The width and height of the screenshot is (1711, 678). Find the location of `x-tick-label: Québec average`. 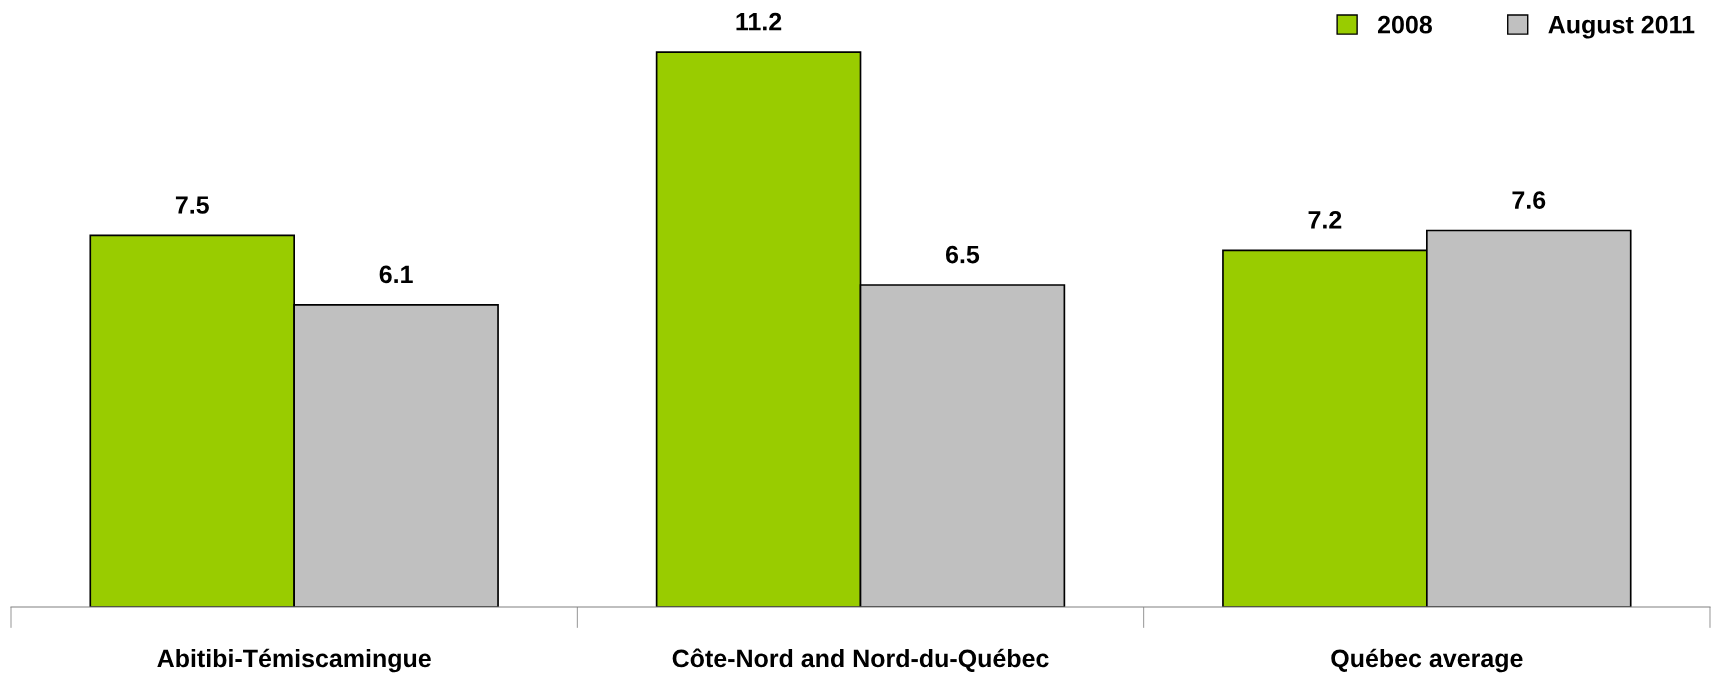

x-tick-label: Québec average is located at coordinates (1427, 660).